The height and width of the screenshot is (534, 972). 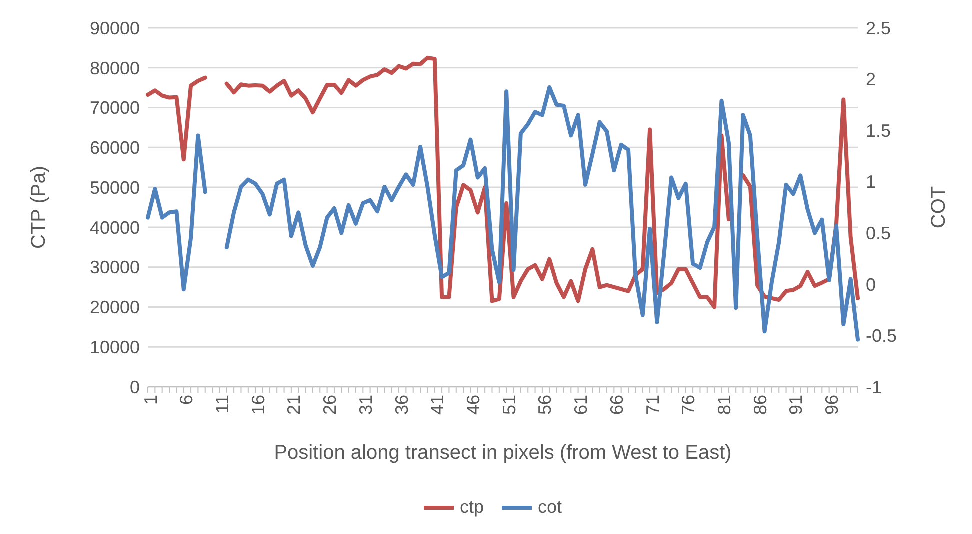 I want to click on y-tick-label: 30000, so click(x=115, y=268).